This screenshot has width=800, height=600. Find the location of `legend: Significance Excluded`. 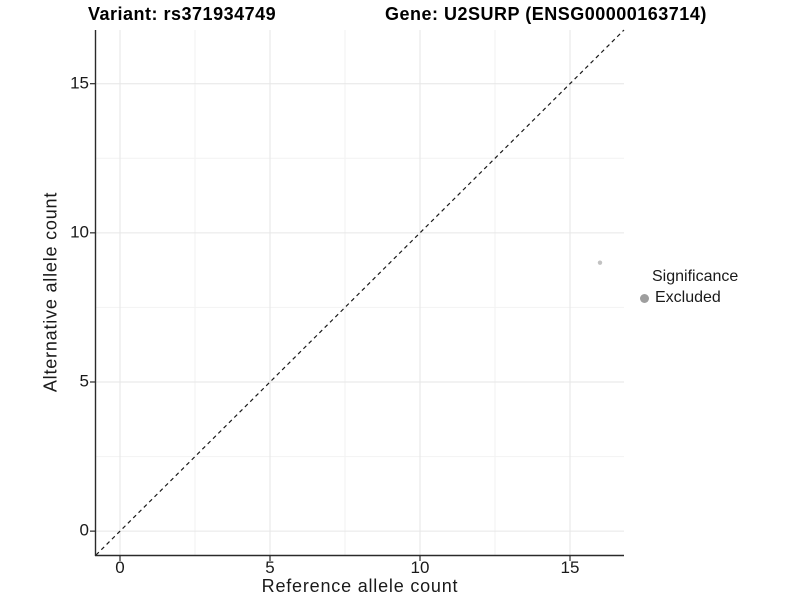

legend: Significance Excluded is located at coordinates (689, 287).